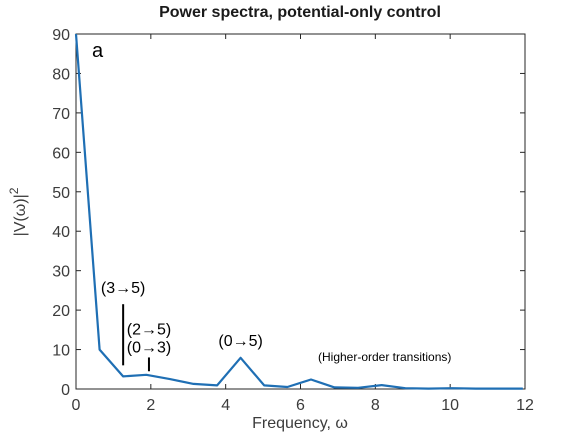 The height and width of the screenshot is (437, 581). What do you see at coordinates (240, 341) in the screenshot?
I see `annotation-label: (0→5)` at bounding box center [240, 341].